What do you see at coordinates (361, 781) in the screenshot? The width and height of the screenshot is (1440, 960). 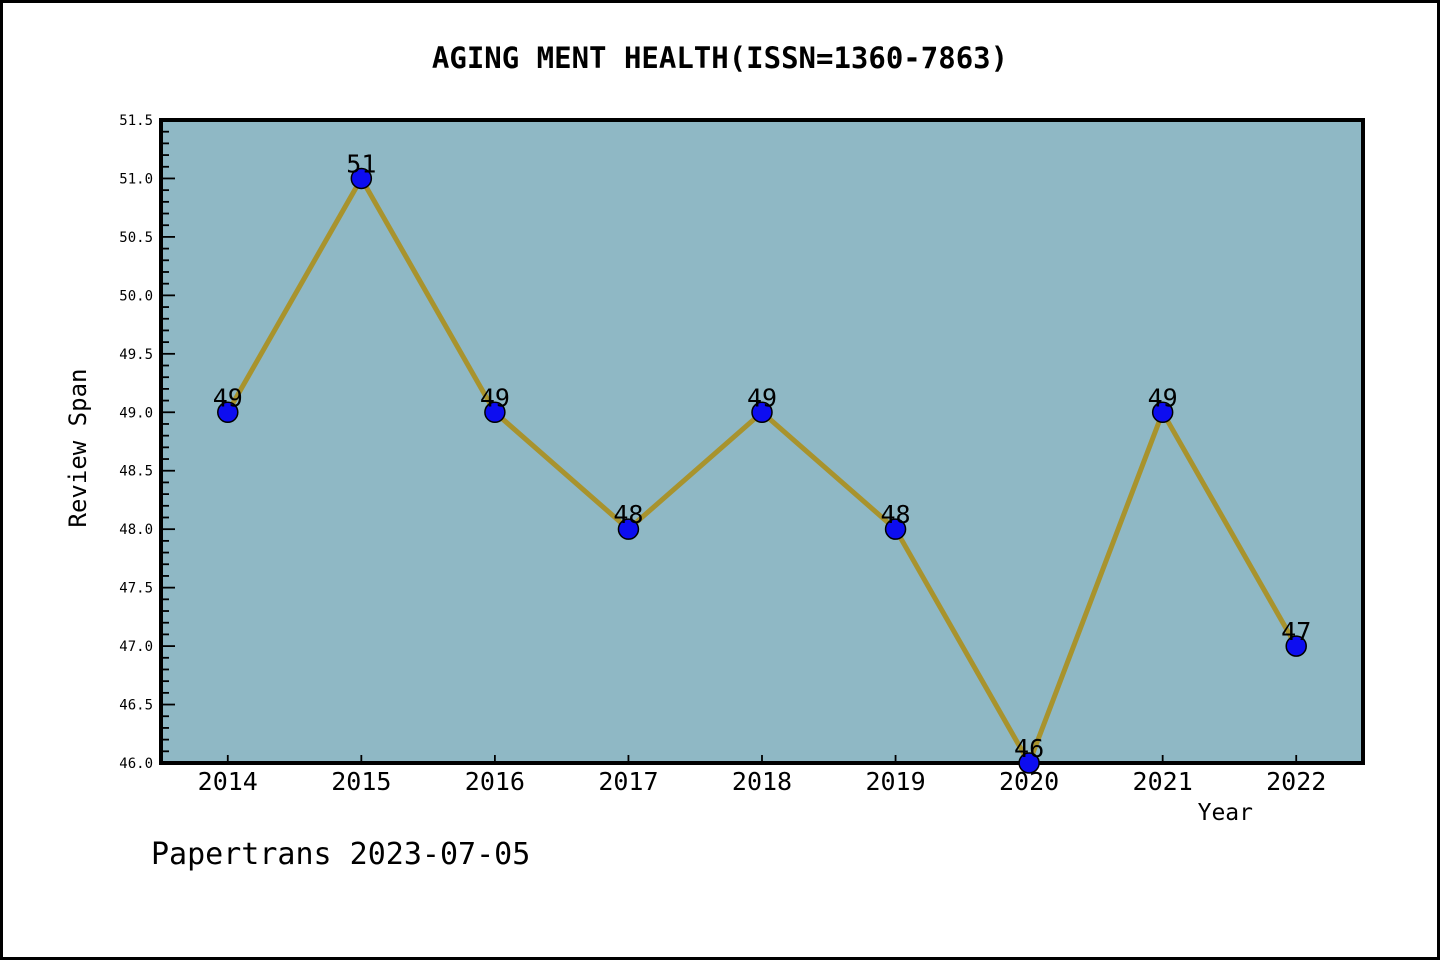 I see `x-tick-label: 2015` at bounding box center [361, 781].